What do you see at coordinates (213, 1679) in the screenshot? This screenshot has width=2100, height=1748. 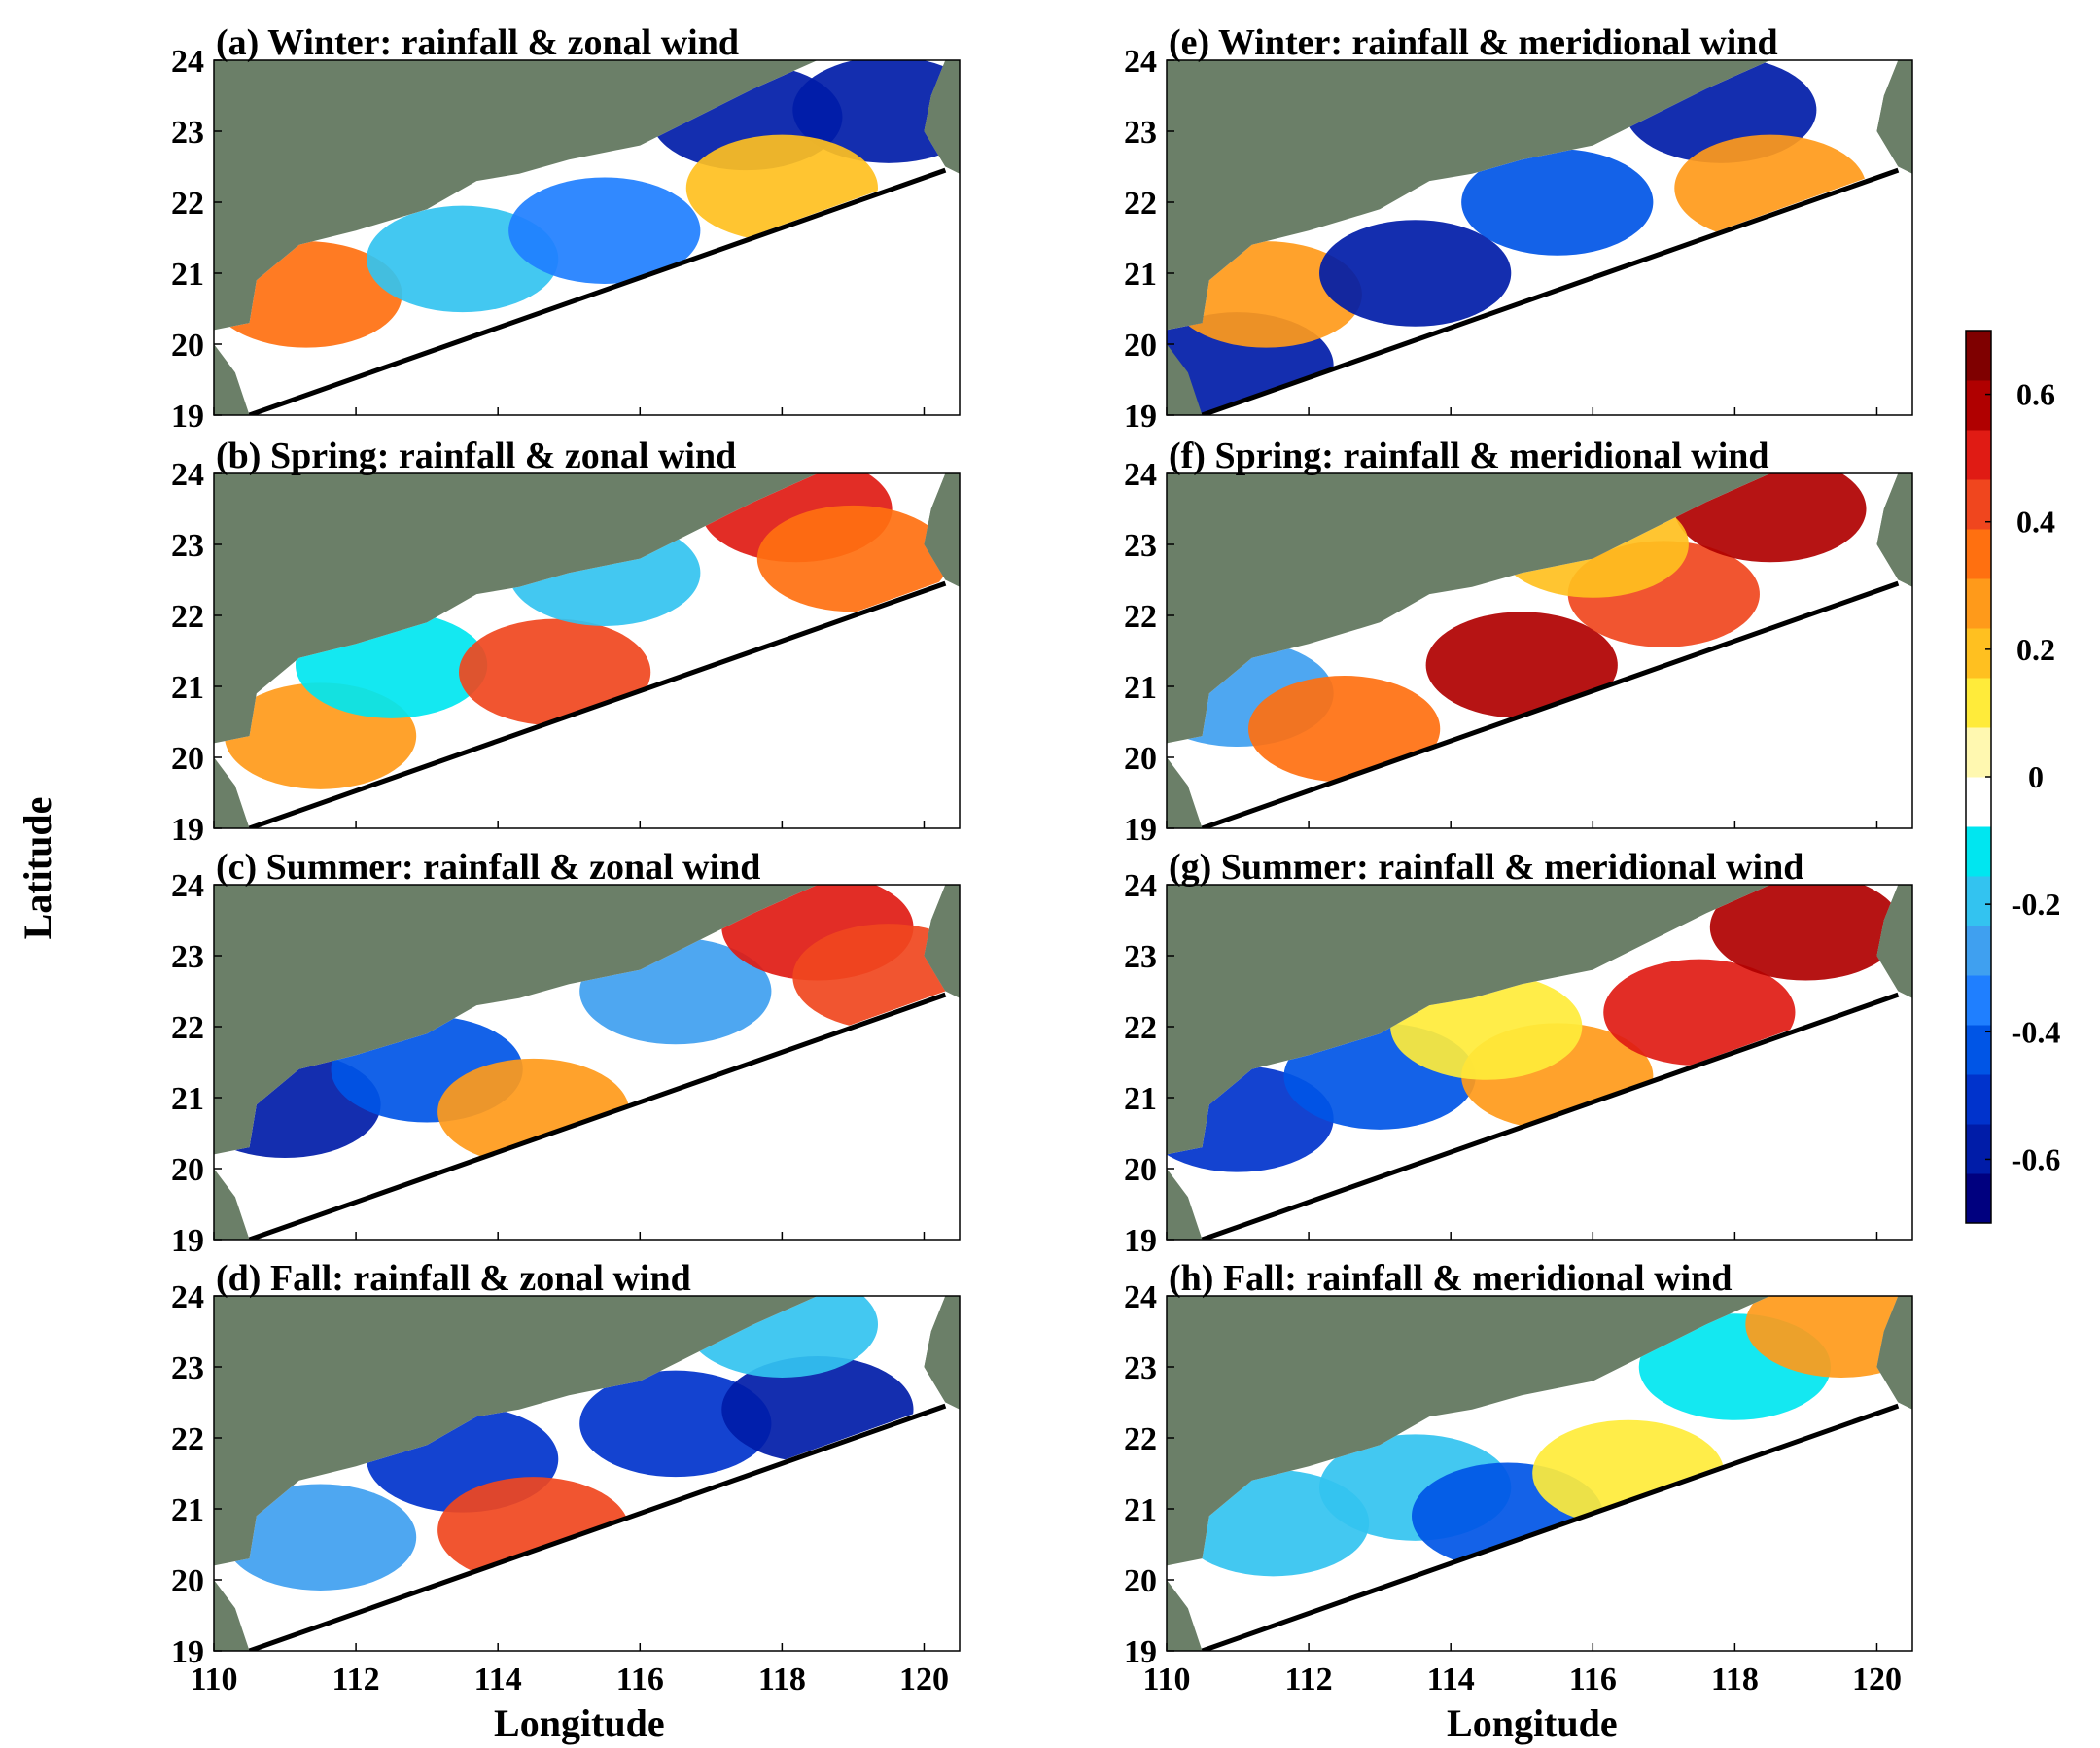 I see `xtick-d-0: 110` at bounding box center [213, 1679].